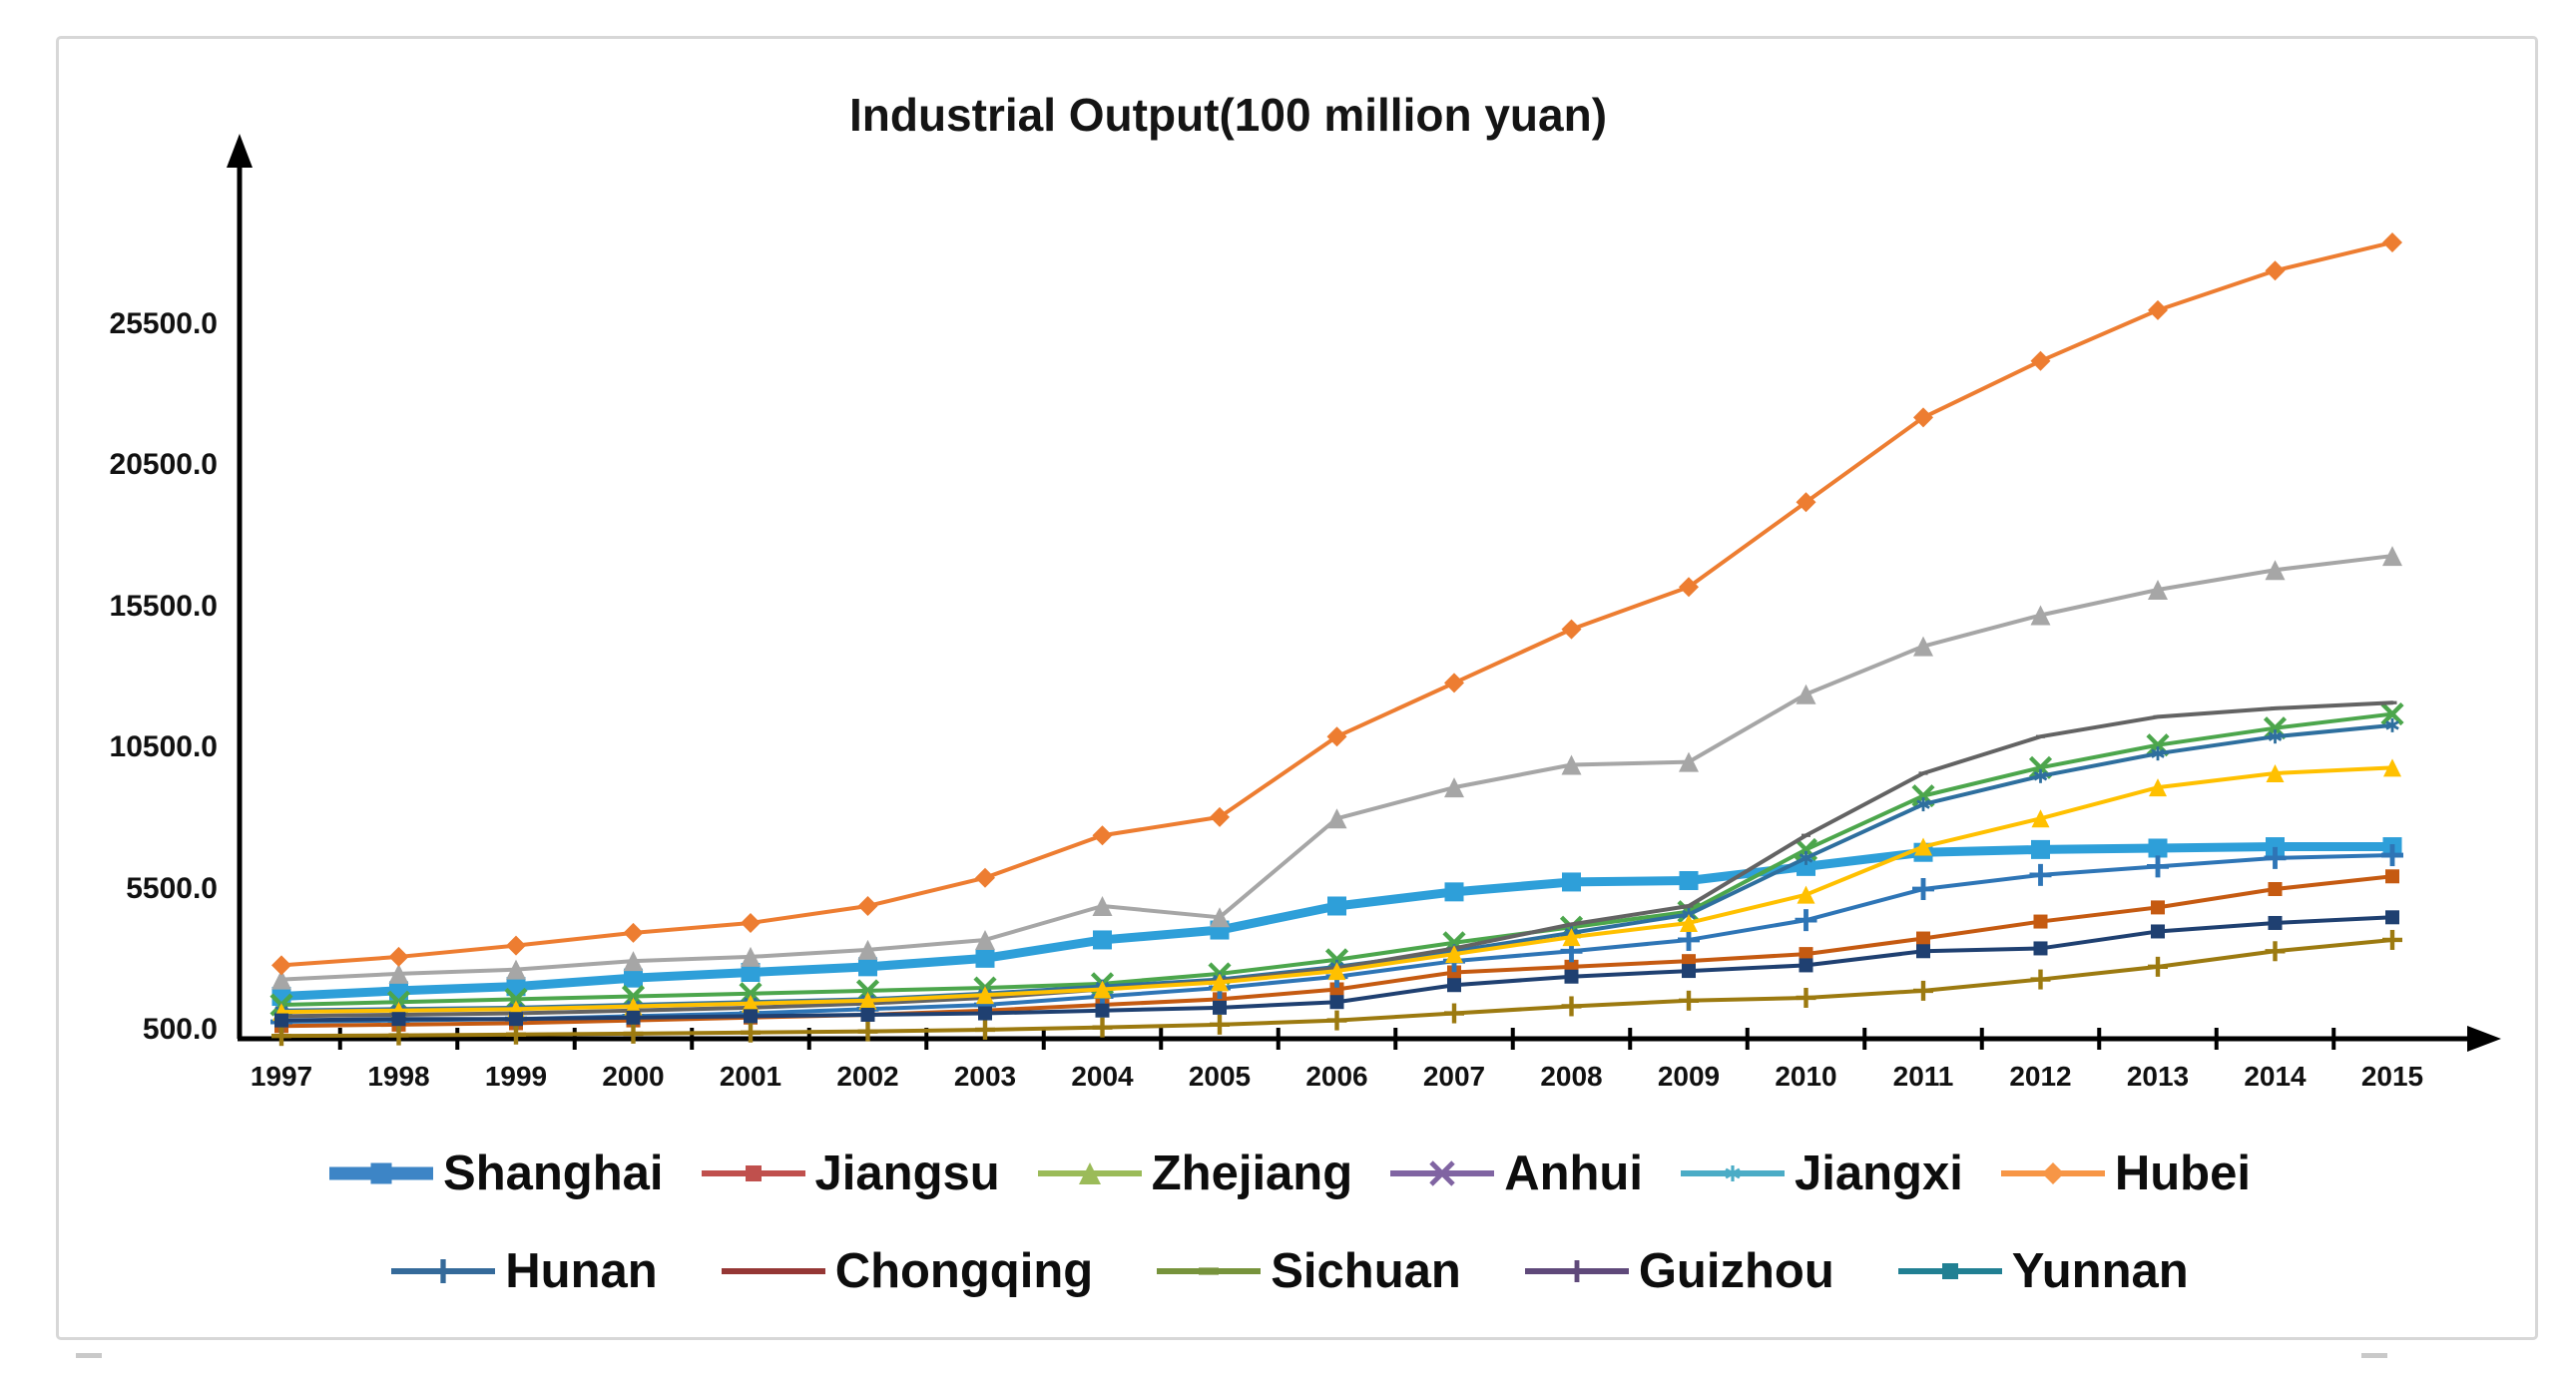  What do you see at coordinates (399, 1076) in the screenshot?
I see `x-tick-label: 1998` at bounding box center [399, 1076].